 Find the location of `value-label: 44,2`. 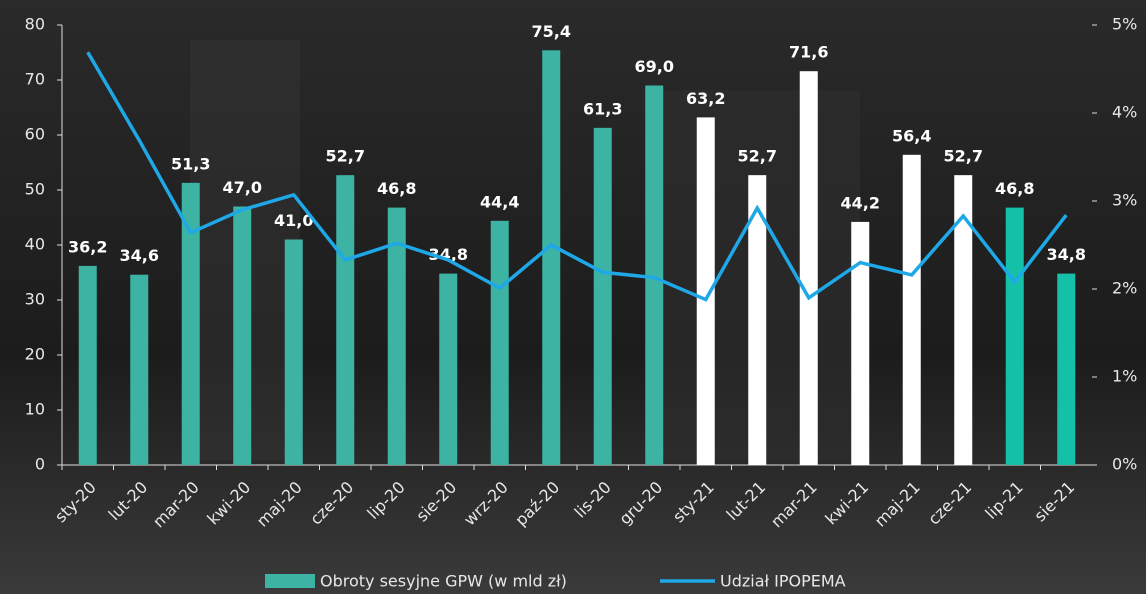

value-label: 44,2 is located at coordinates (860, 202).